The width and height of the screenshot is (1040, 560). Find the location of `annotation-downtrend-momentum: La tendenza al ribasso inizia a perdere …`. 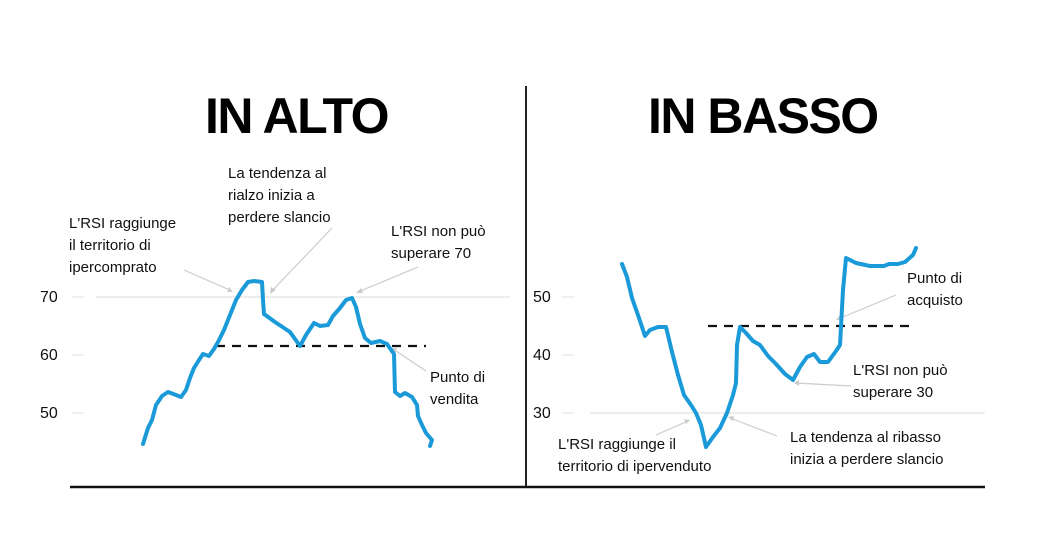

annotation-downtrend-momentum: La tendenza al ribasso inizia a perdere … is located at coordinates (867, 448).